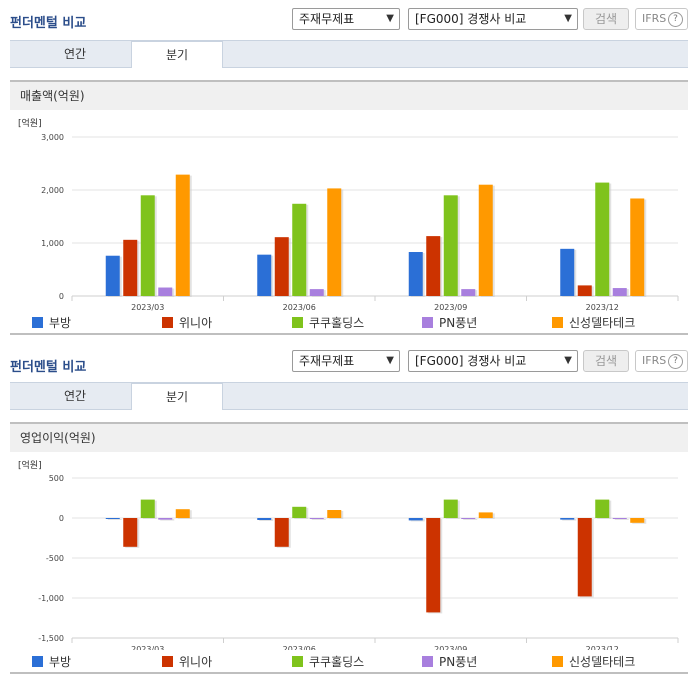 The image size is (696, 684). Describe the element at coordinates (327, 19) in the screenshot. I see `statement-select-value: 주재무제표` at that location.